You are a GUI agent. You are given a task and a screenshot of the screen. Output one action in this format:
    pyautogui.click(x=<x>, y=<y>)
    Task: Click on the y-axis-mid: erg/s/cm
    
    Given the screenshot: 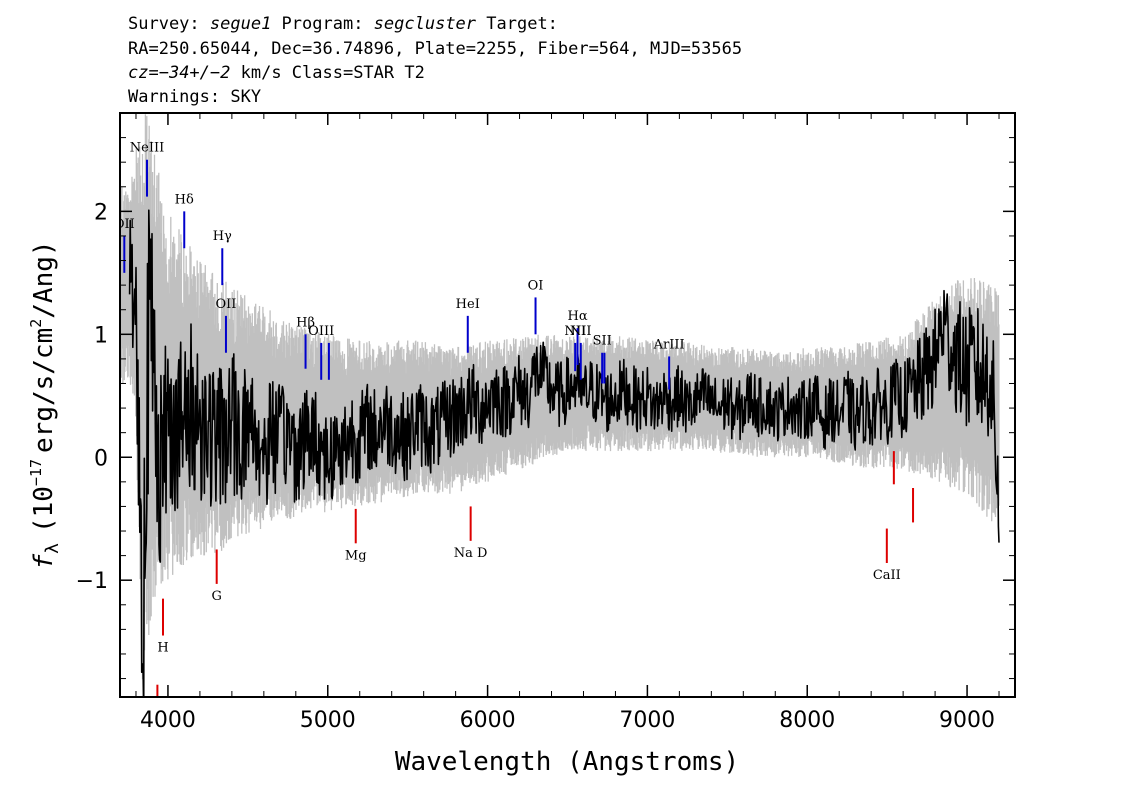 What is the action you would take?
    pyautogui.click(x=44, y=390)
    